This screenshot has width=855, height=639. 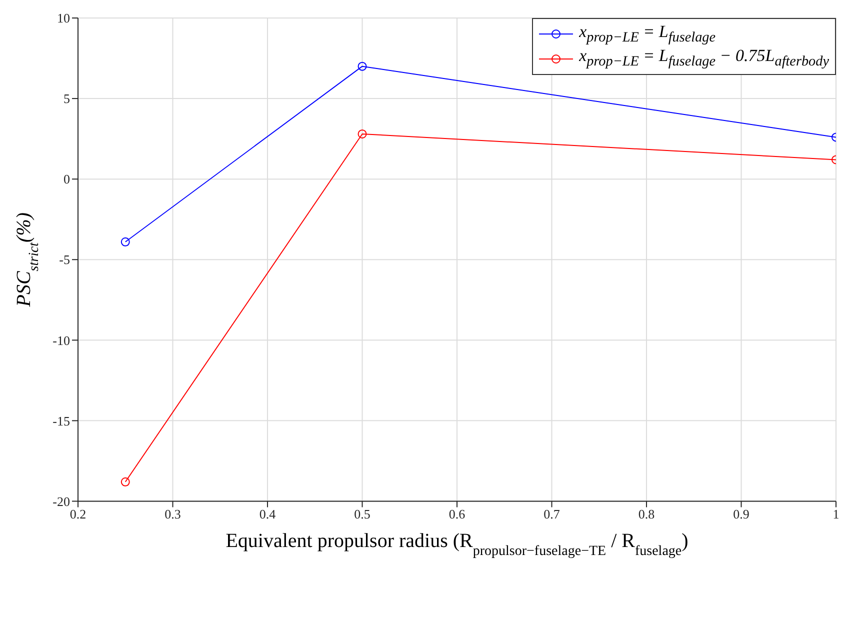 What do you see at coordinates (63, 18) in the screenshot?
I see `y-tick-label: 10` at bounding box center [63, 18].